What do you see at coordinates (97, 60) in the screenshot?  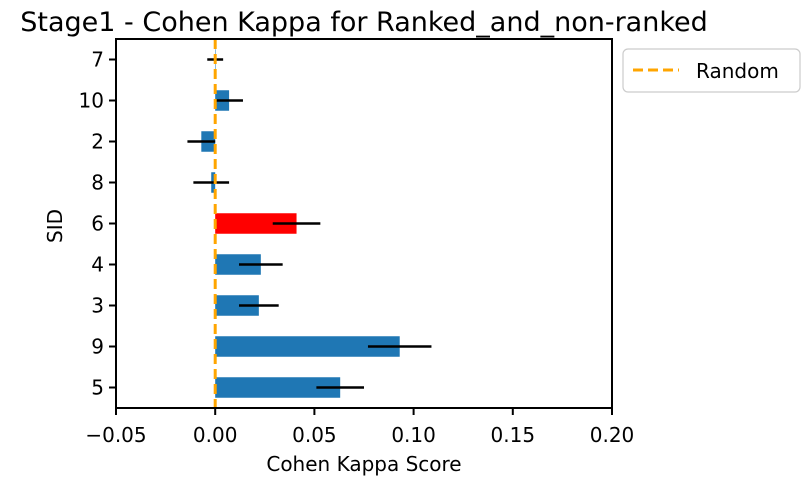 I see `y-tick-label: 7` at bounding box center [97, 60].